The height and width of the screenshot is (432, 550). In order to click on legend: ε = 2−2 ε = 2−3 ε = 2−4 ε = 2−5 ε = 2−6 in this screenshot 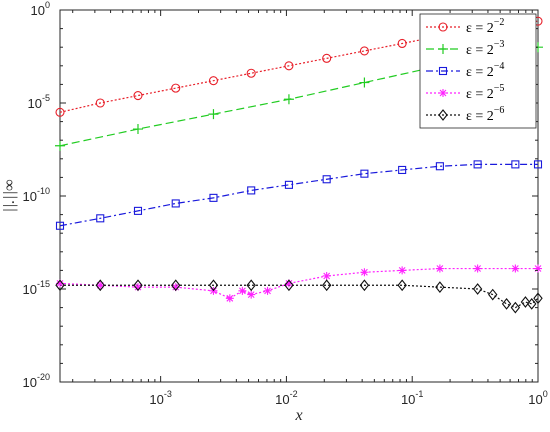, I will do `click(478, 71)`.